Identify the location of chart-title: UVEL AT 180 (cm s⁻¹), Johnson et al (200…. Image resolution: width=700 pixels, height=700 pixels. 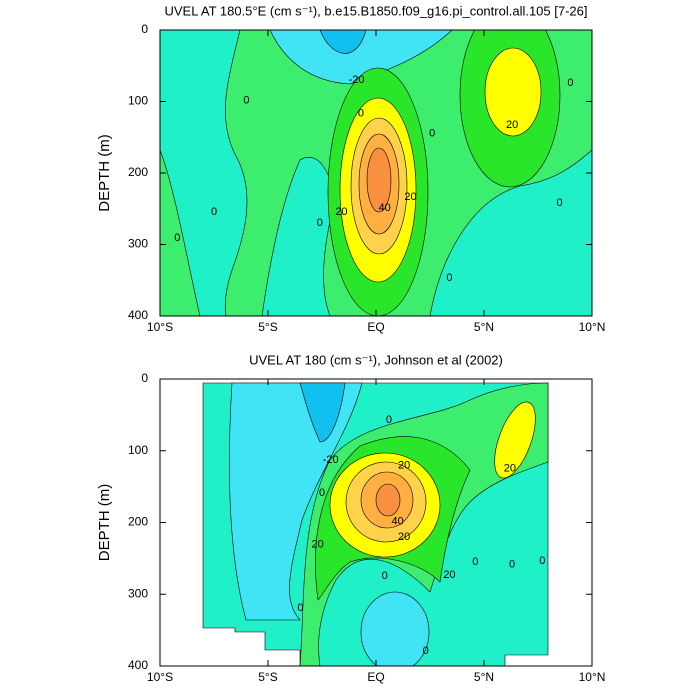
(376, 359).